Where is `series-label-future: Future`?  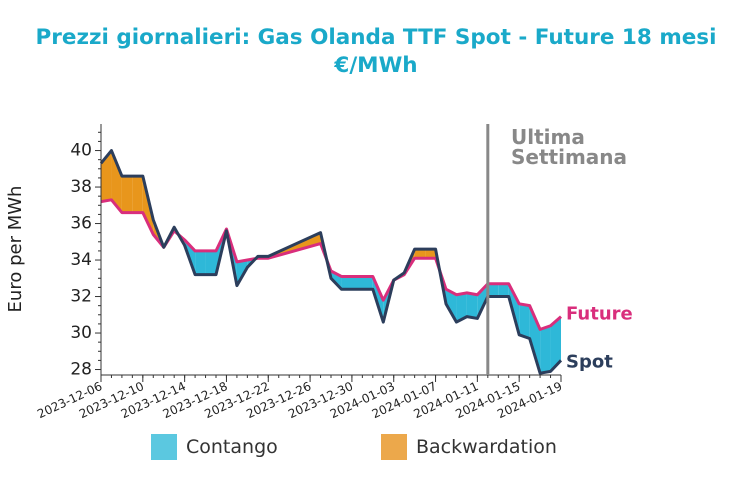 series-label-future: Future is located at coordinates (599, 314).